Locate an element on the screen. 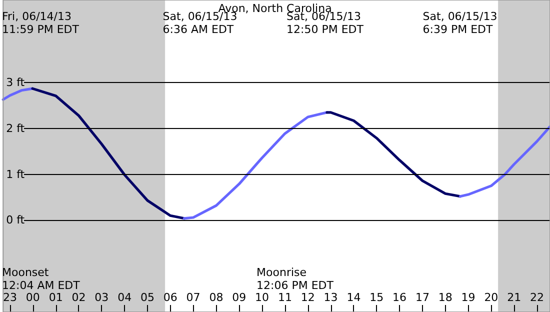 Image resolution: width=550 pixels, height=312 pixels. x-tick-label: 17 is located at coordinates (422, 297).